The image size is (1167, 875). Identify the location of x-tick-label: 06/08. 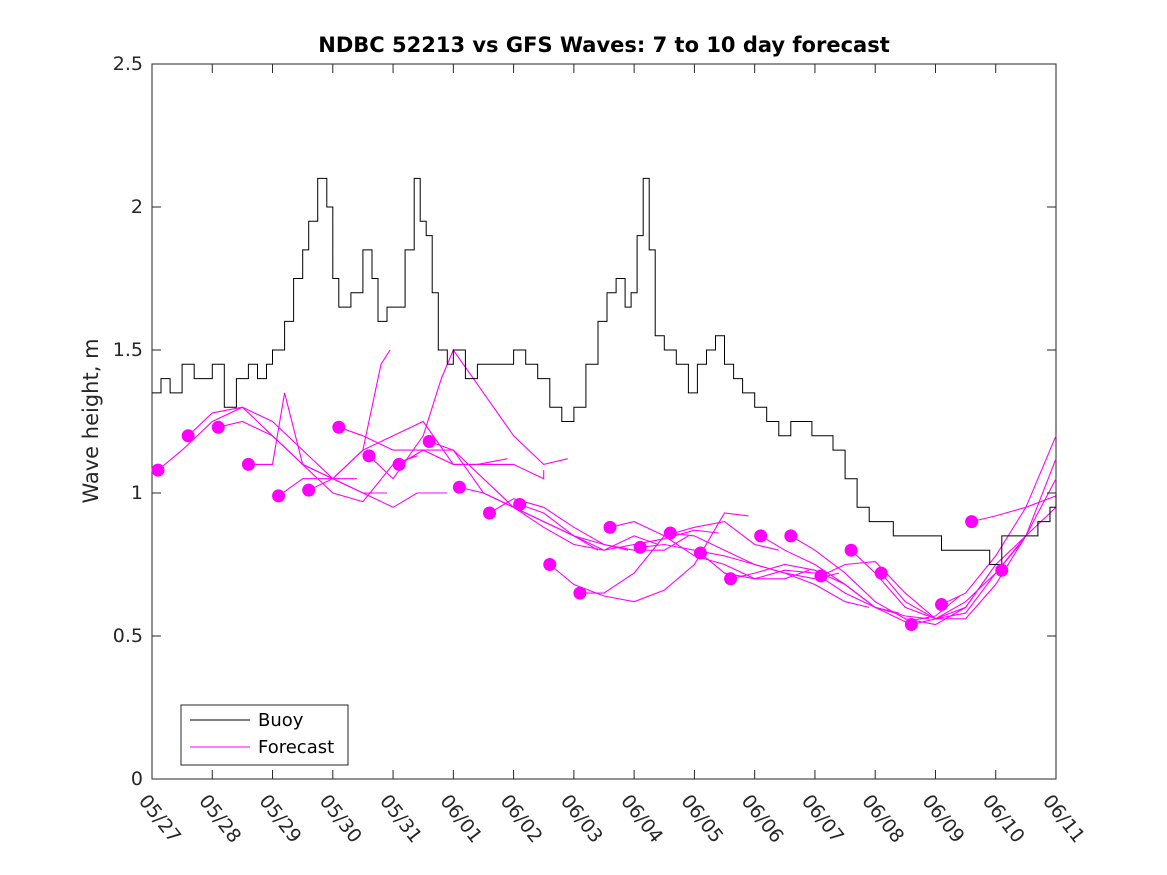
(882, 819).